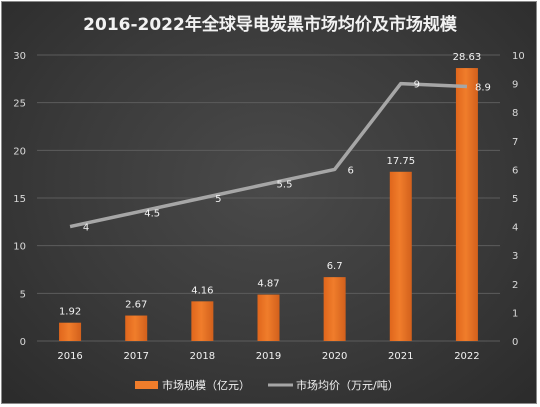 This screenshot has width=540, height=407. What do you see at coordinates (515, 85) in the screenshot?
I see `right-tick-label: 9` at bounding box center [515, 85].